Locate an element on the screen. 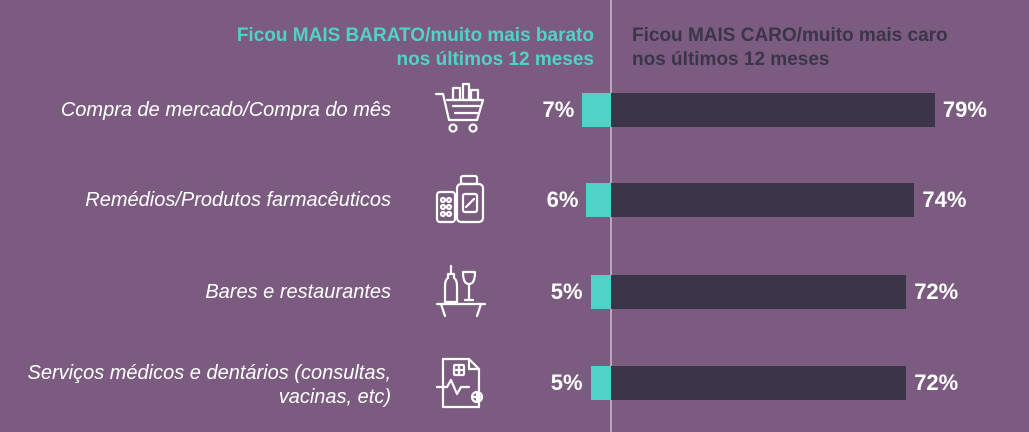  value-label-cheaper: 6% is located at coordinates (562, 199).